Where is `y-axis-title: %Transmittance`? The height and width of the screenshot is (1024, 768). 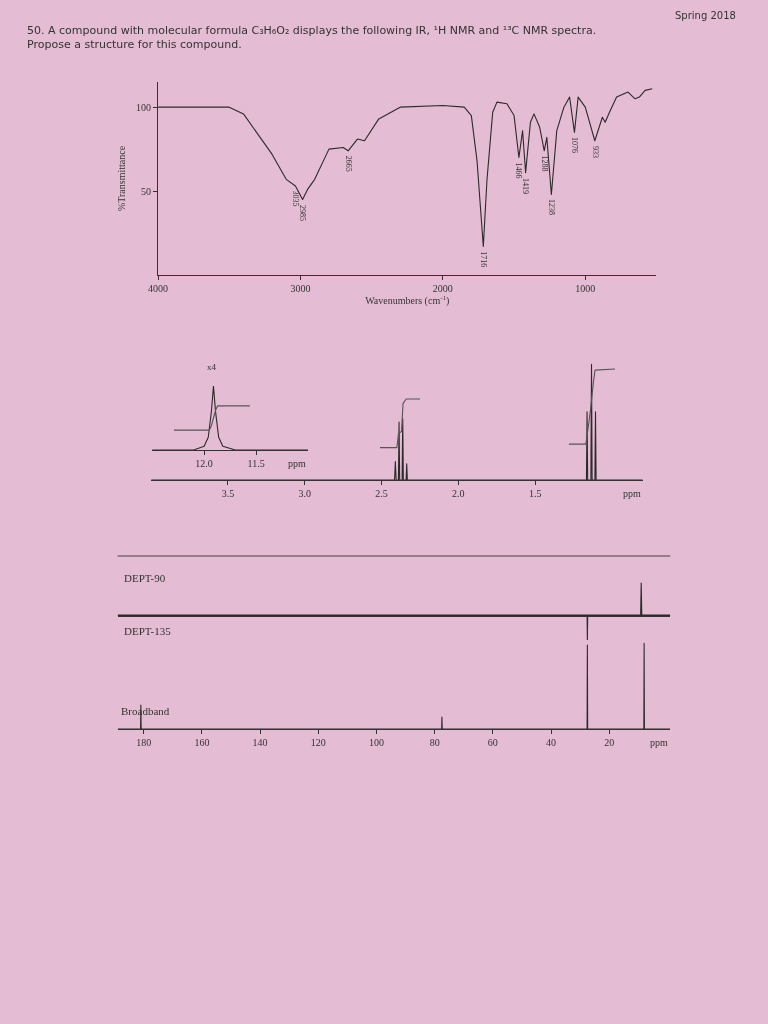 y-axis-title: %Transmittance is located at coordinates (122, 178).